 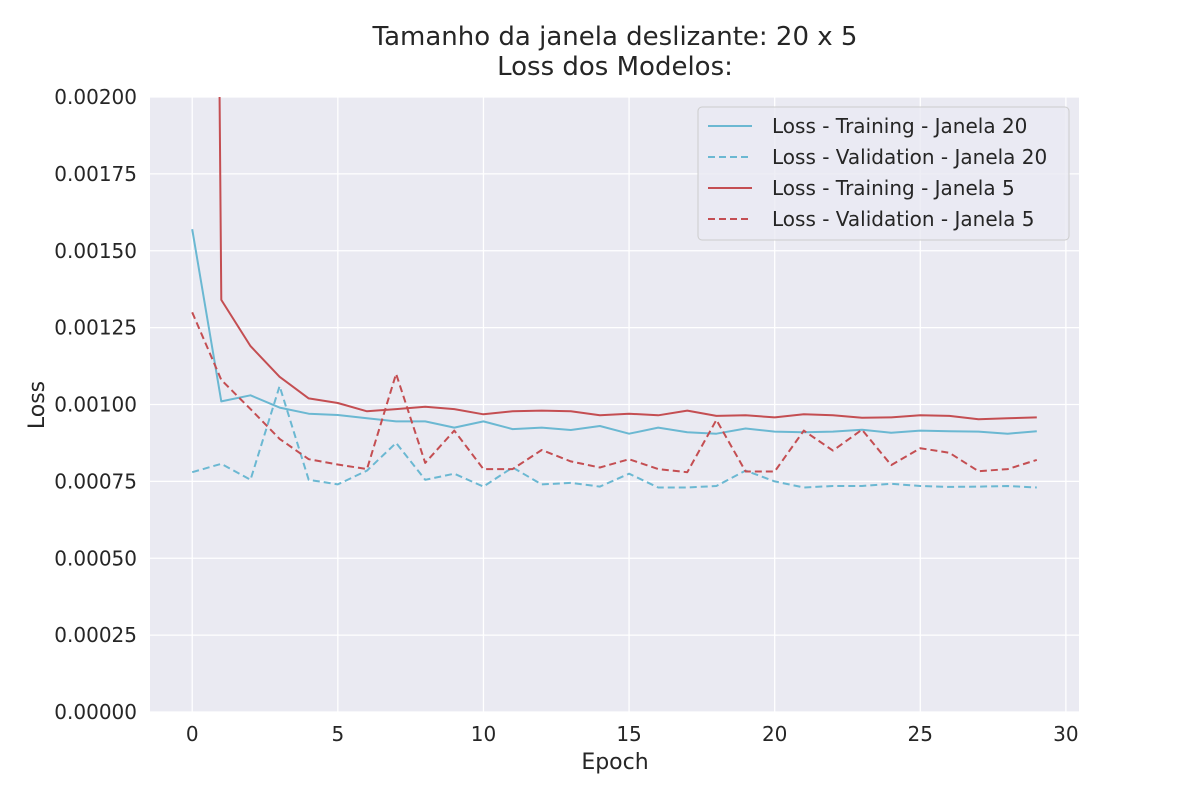 I want to click on x-tick-labels: 0 5 10 15 20 25 30, so click(x=632, y=734).